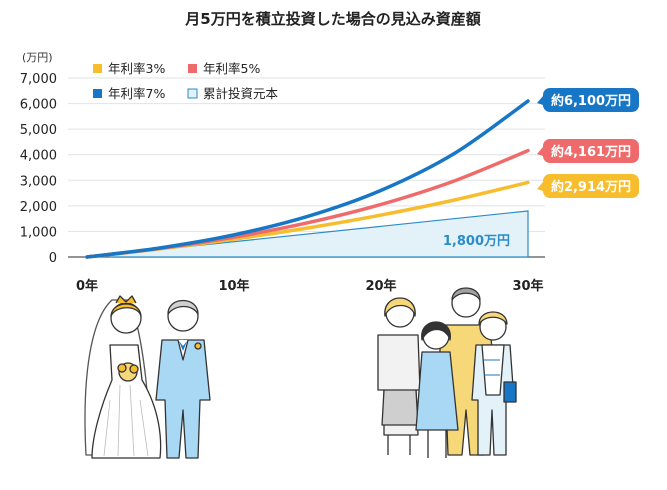 The image size is (667, 490). I want to click on callout-box-rate7, so click(591, 100).